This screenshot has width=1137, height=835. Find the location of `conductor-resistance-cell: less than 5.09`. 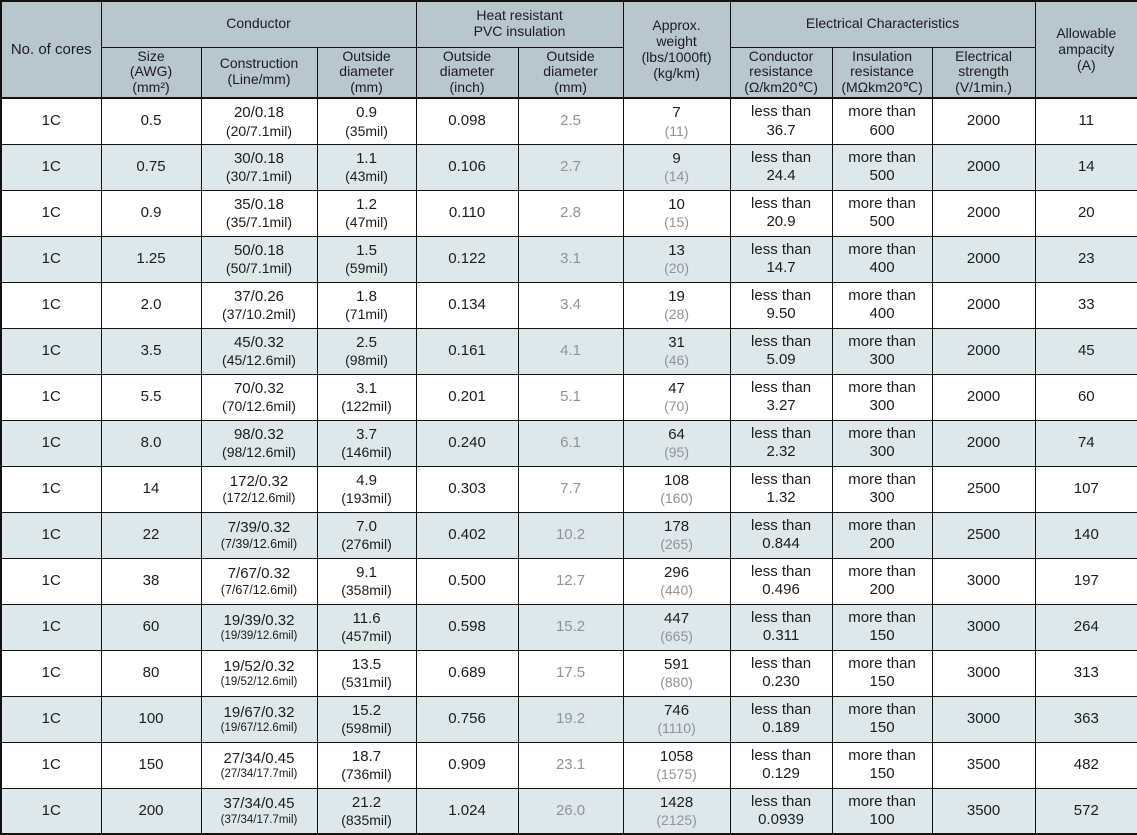

conductor-resistance-cell: less than 5.09 is located at coordinates (781, 351).